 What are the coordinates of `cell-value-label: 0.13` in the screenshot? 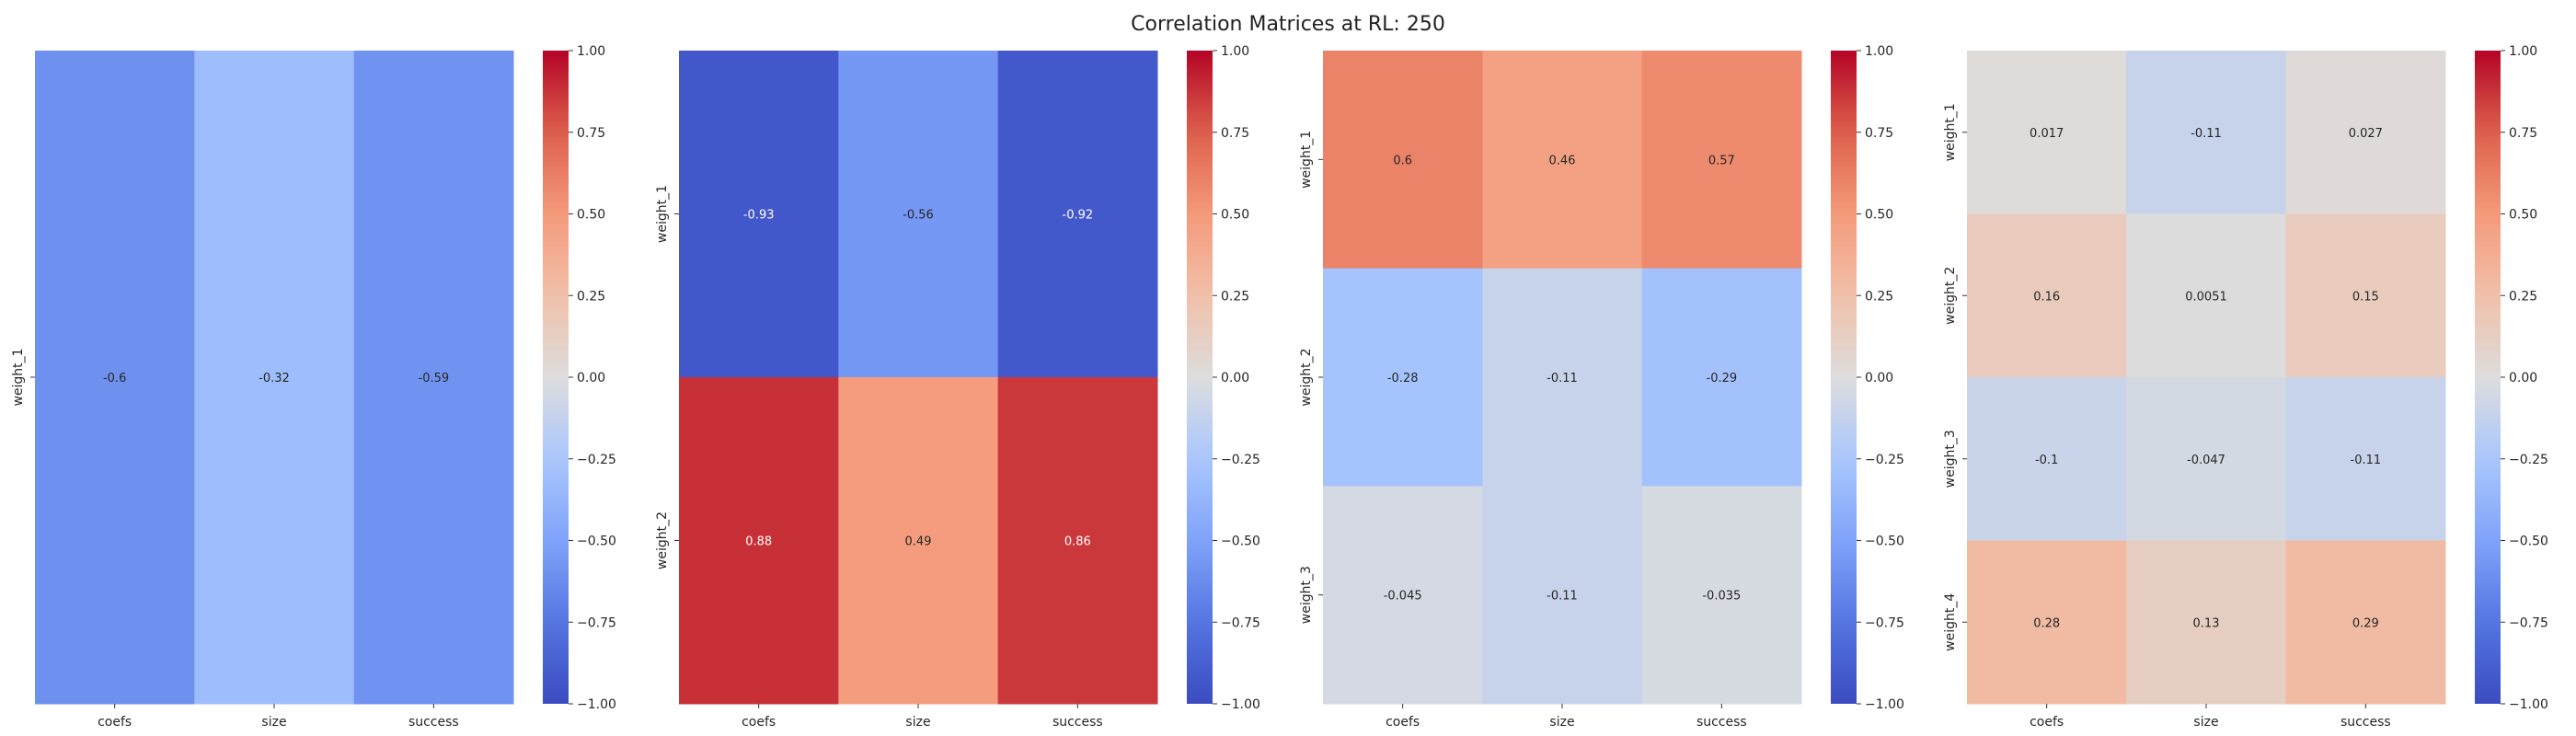 It's located at (2206, 623).